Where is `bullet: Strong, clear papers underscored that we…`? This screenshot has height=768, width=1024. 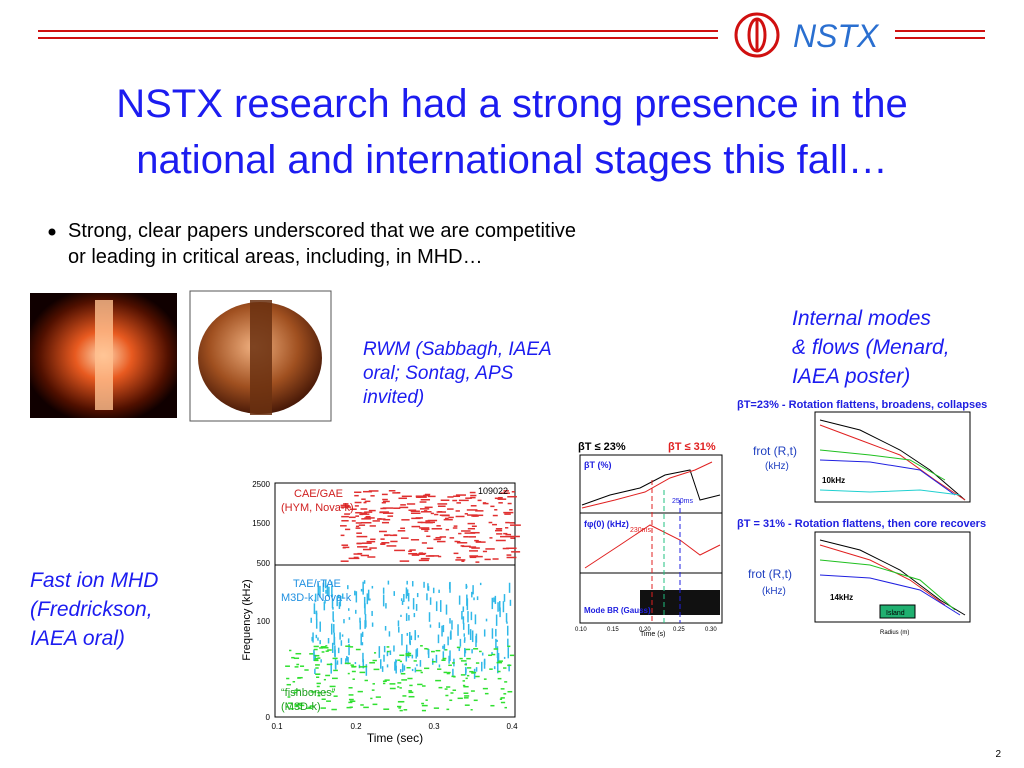
bullet: Strong, clear papers underscored that we… is located at coordinates (322, 244).